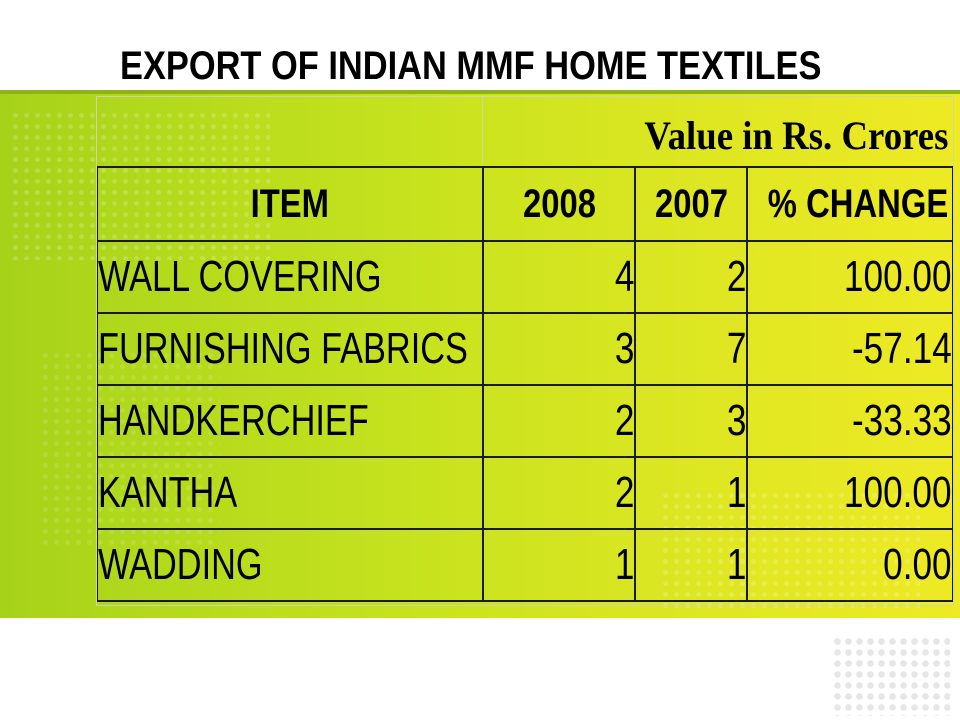  Describe the element at coordinates (691, 204) in the screenshot. I see `column-header-2007: 2007` at that location.